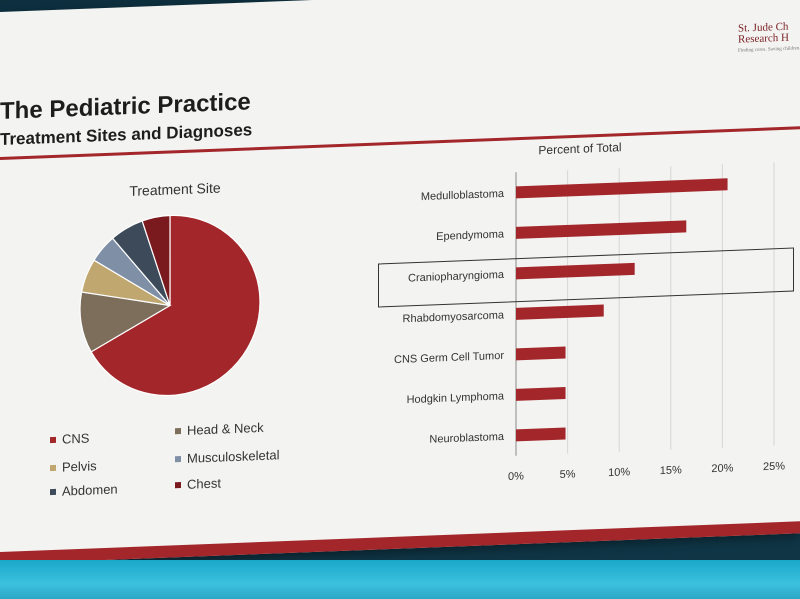 The image size is (800, 599). I want to click on legend-item-cns: CNS, so click(69, 439).